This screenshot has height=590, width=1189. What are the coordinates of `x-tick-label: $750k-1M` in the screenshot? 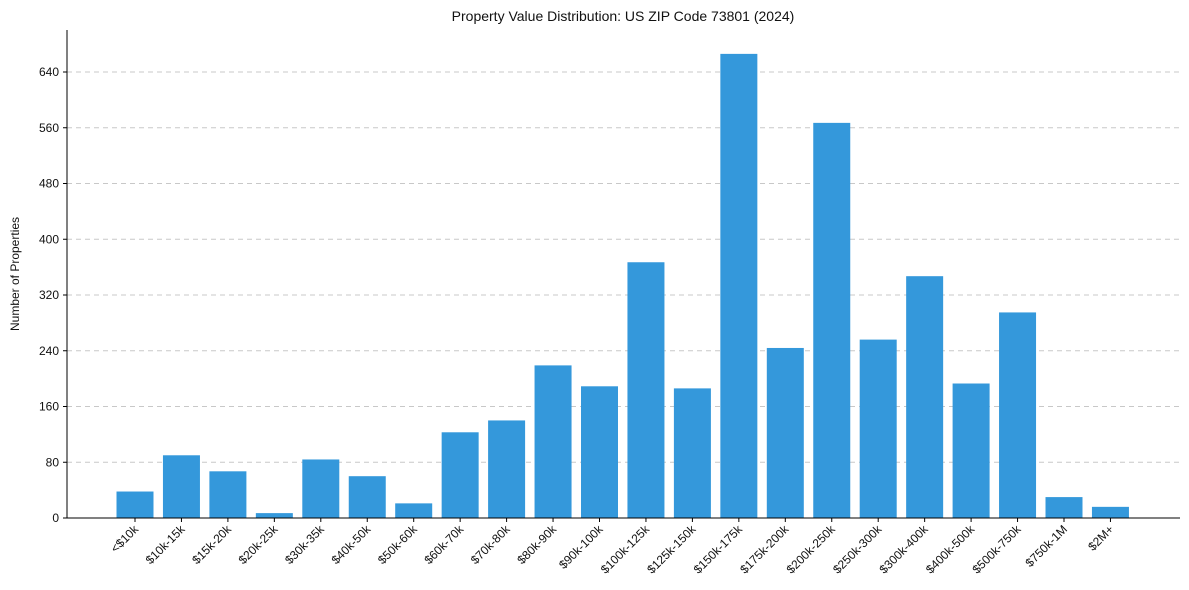 It's located at (1046, 546).